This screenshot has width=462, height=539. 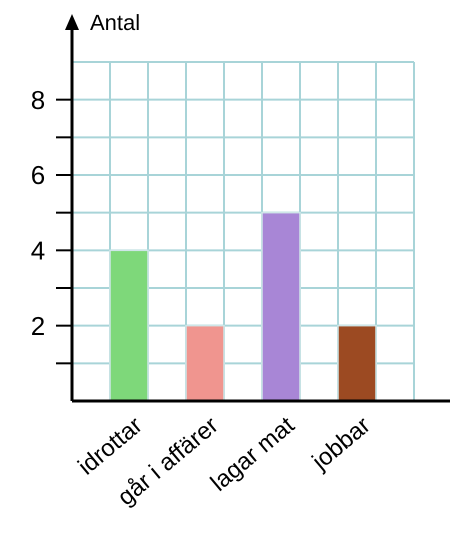 What do you see at coordinates (38, 175) in the screenshot?
I see `y-tick-label: 6` at bounding box center [38, 175].